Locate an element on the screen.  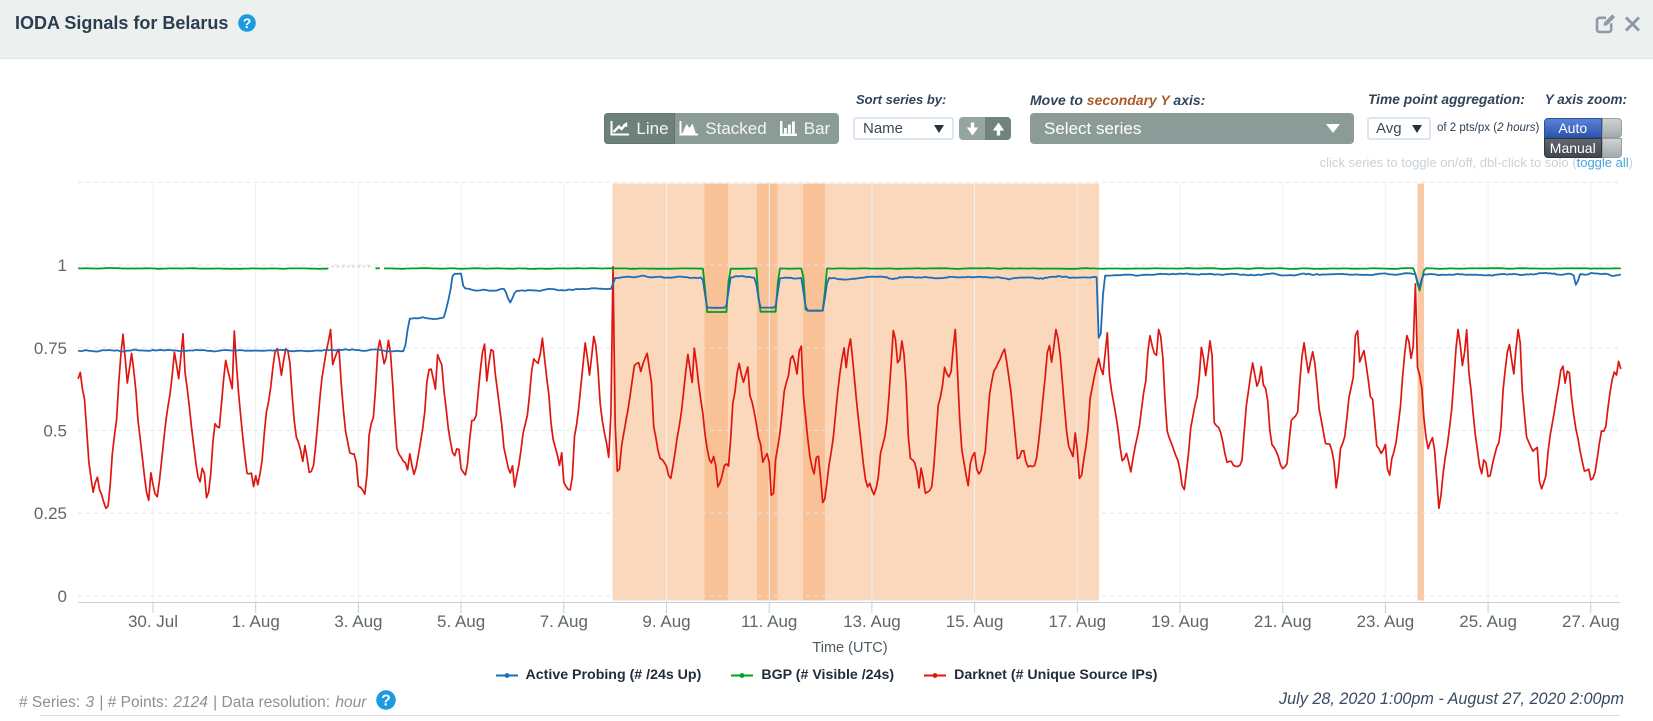
svg-text: 0.5 is located at coordinates (55, 431).